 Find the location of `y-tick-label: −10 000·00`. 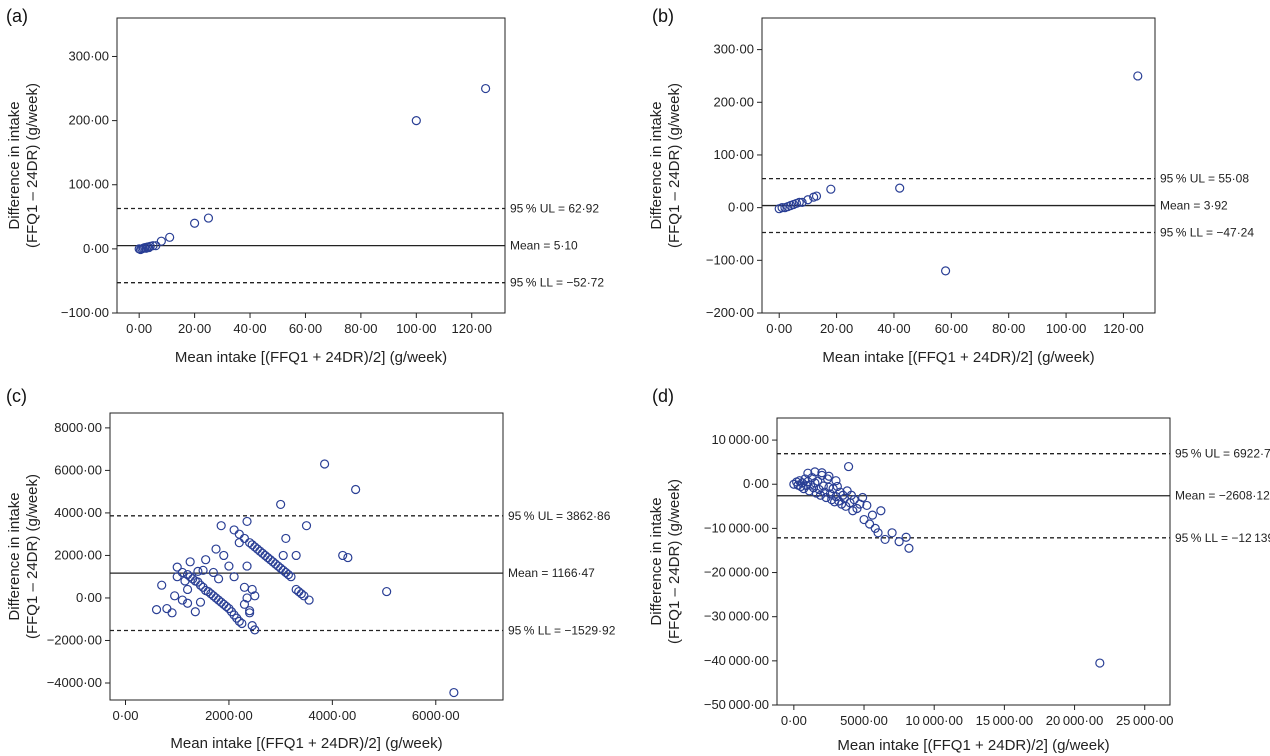

y-tick-label: −10 000·00 is located at coordinates (736, 527).